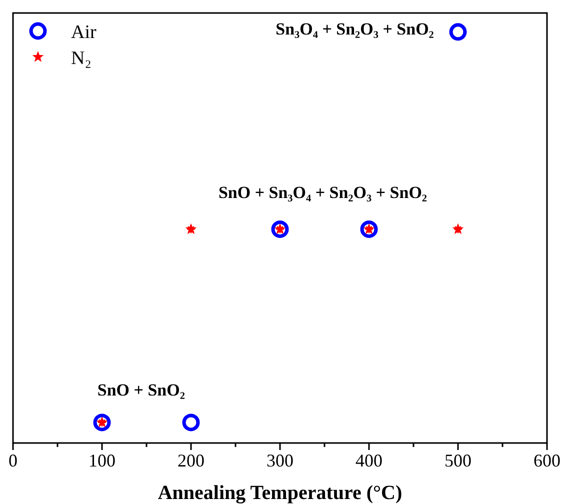  Describe the element at coordinates (458, 460) in the screenshot. I see `x-tick-label: 500` at that location.